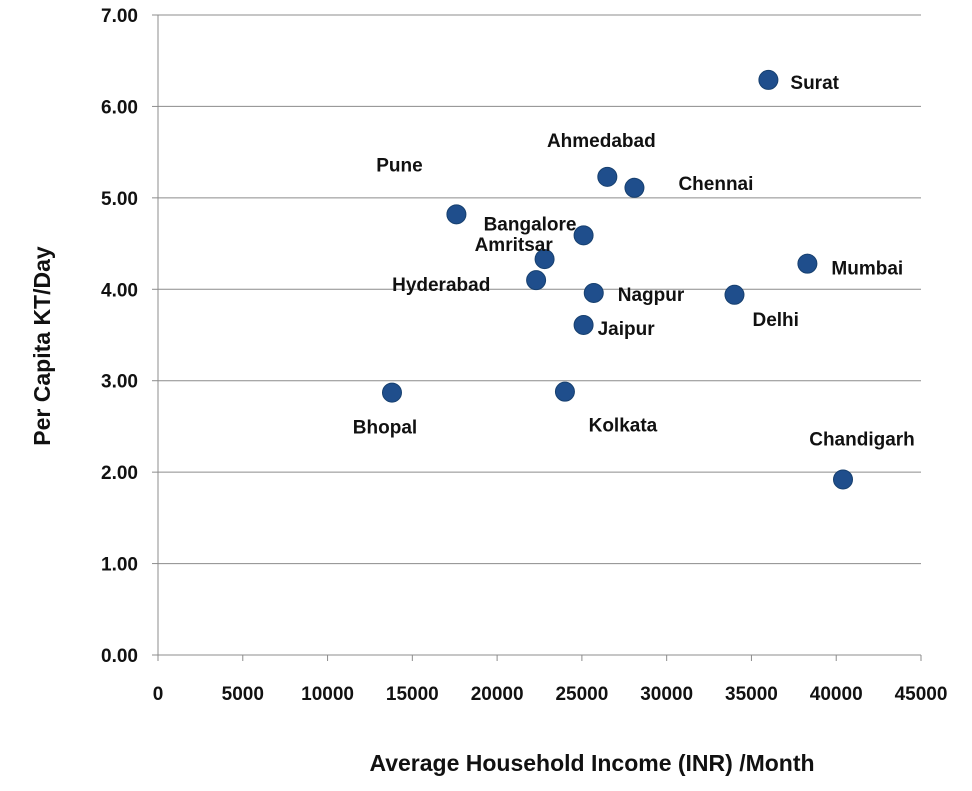  What do you see at coordinates (119, 290) in the screenshot?
I see `y-tick-label: 4.00` at bounding box center [119, 290].